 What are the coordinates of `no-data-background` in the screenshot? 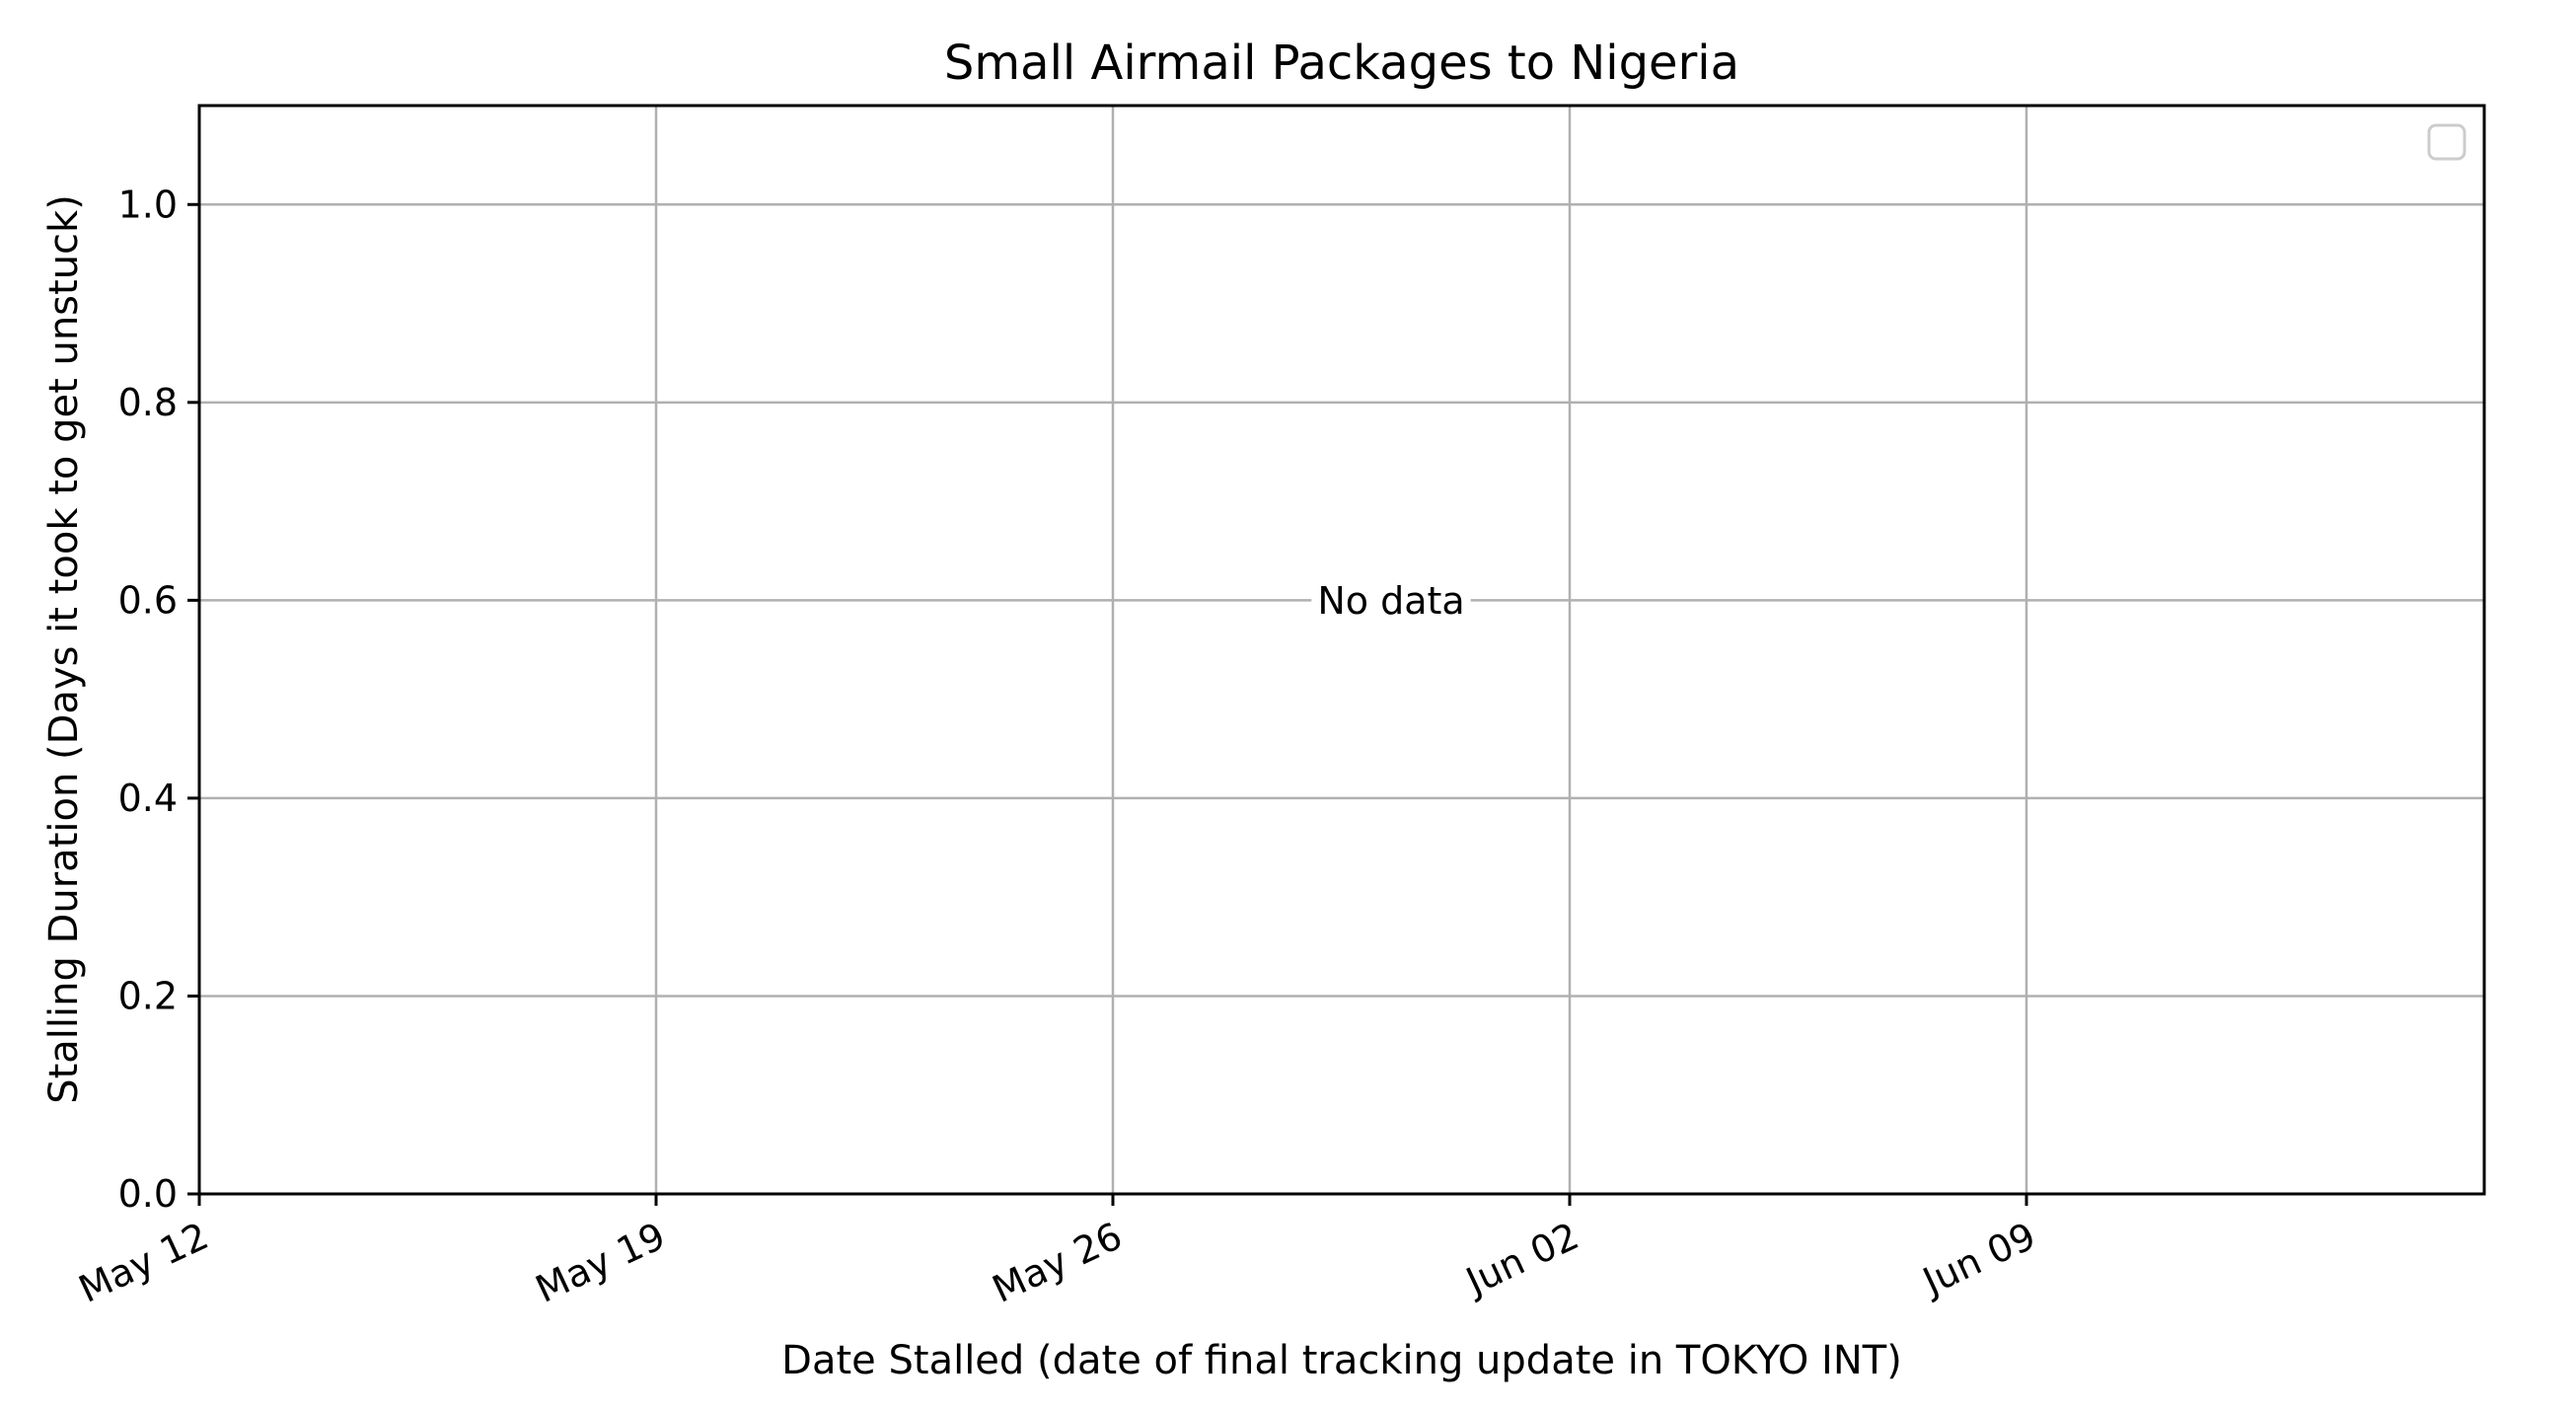 It's located at (1391, 601).